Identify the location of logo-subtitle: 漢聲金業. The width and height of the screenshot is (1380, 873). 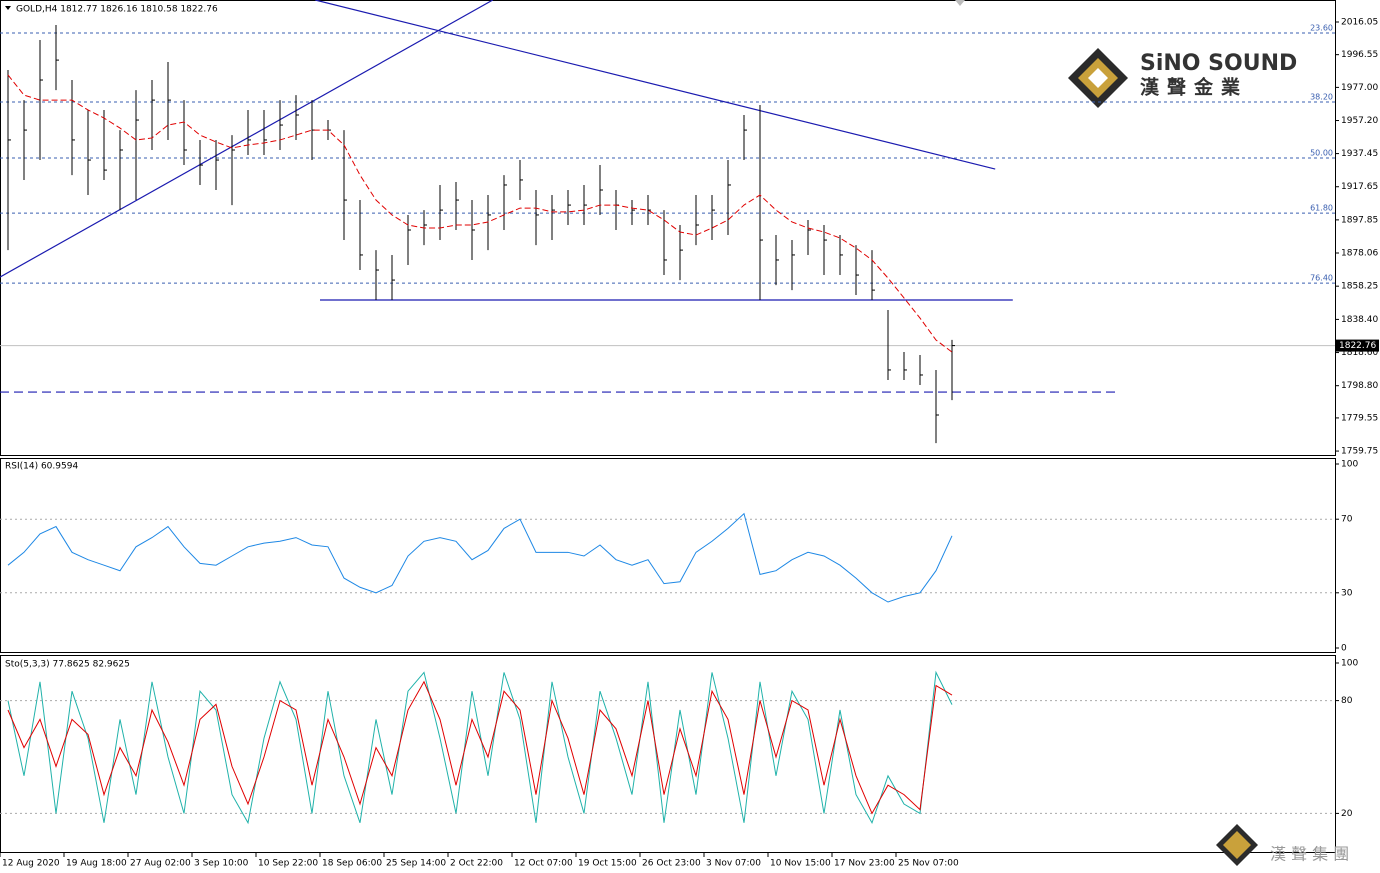
(1194, 87).